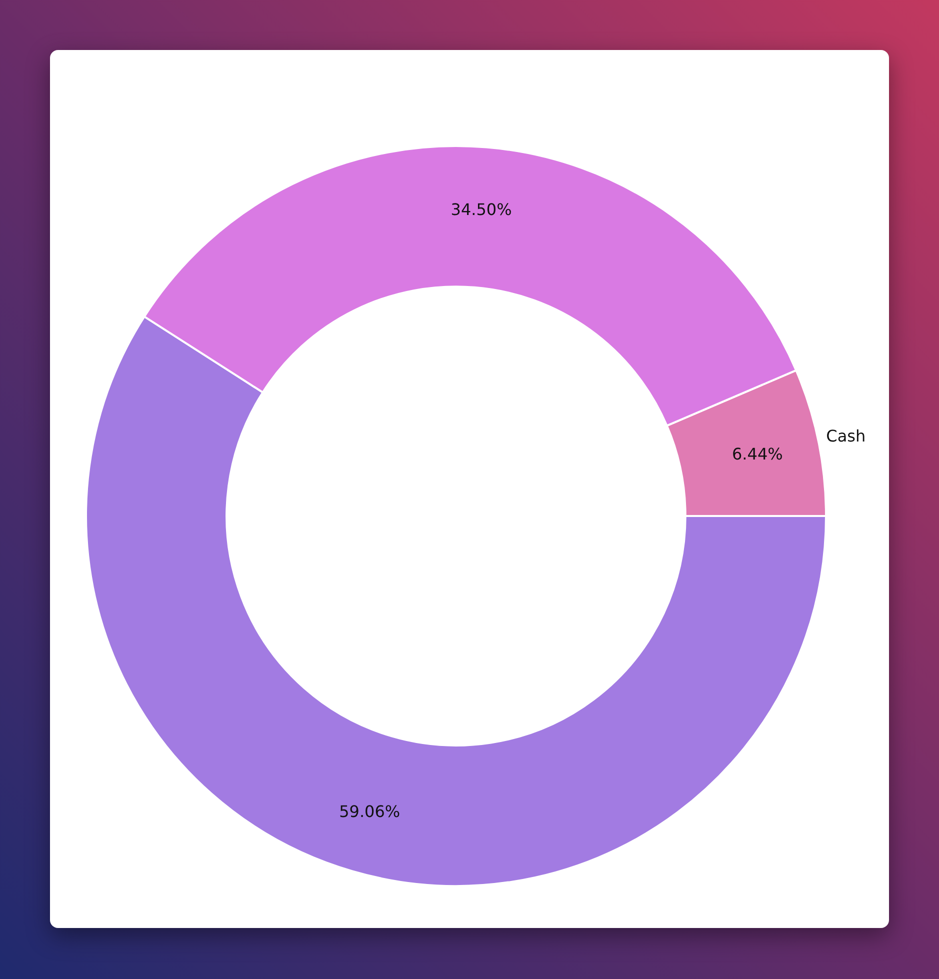 This screenshot has width=939, height=979. I want to click on data-label: 6.44%, so click(757, 454).